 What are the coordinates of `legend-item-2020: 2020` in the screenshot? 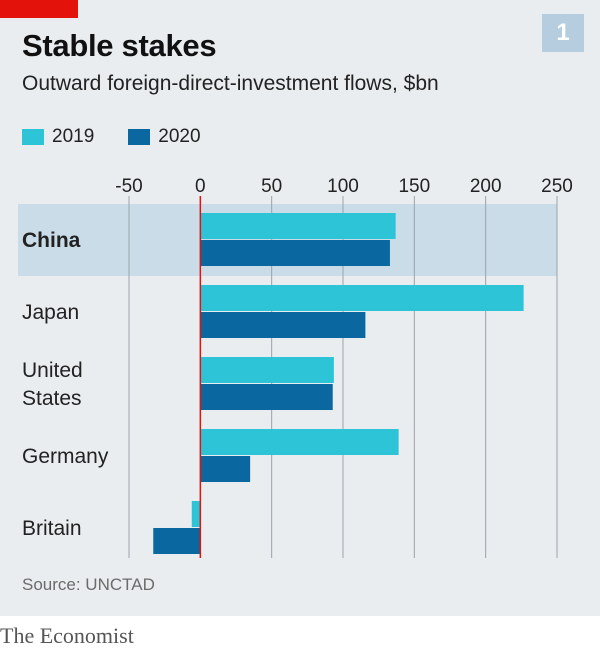 It's located at (164, 137).